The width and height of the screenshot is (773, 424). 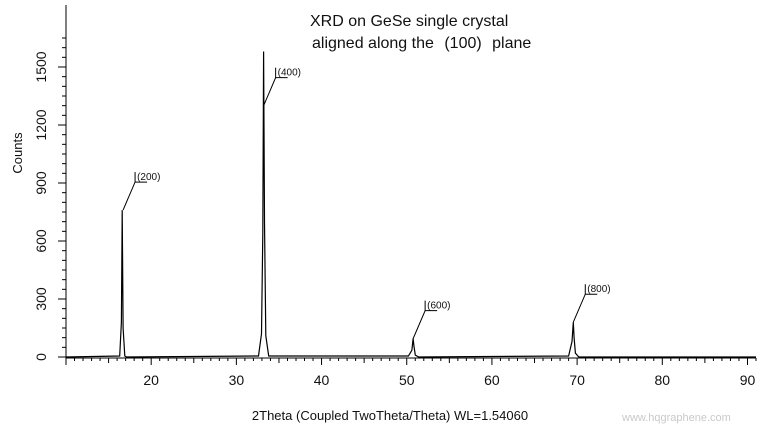 I want to click on y-tick-label: 1200, so click(x=41, y=124).